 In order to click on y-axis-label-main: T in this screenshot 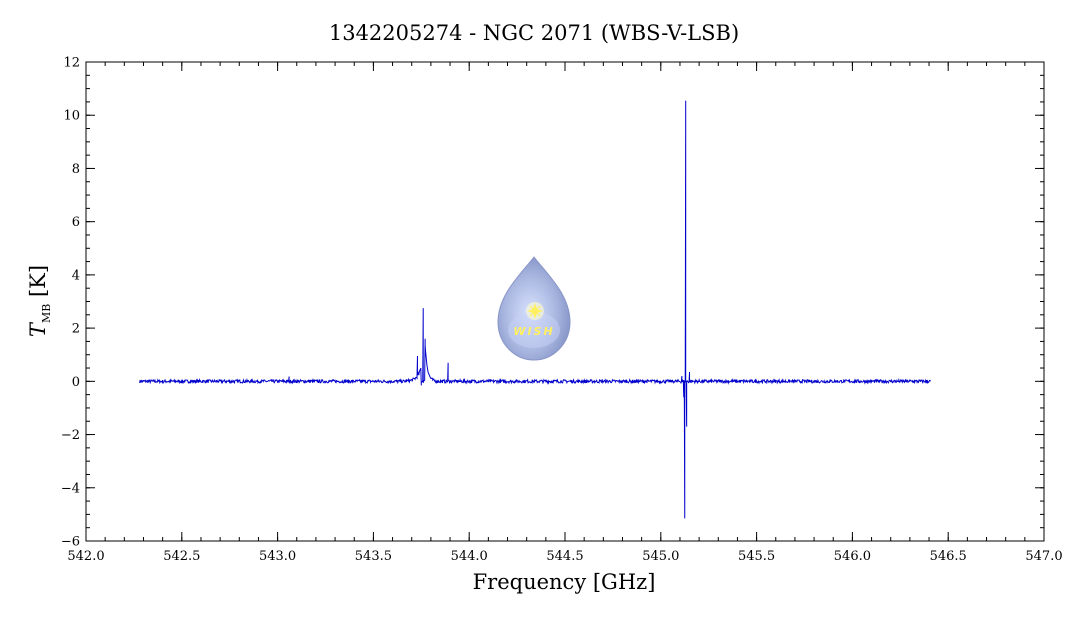, I will do `click(38, 329)`.